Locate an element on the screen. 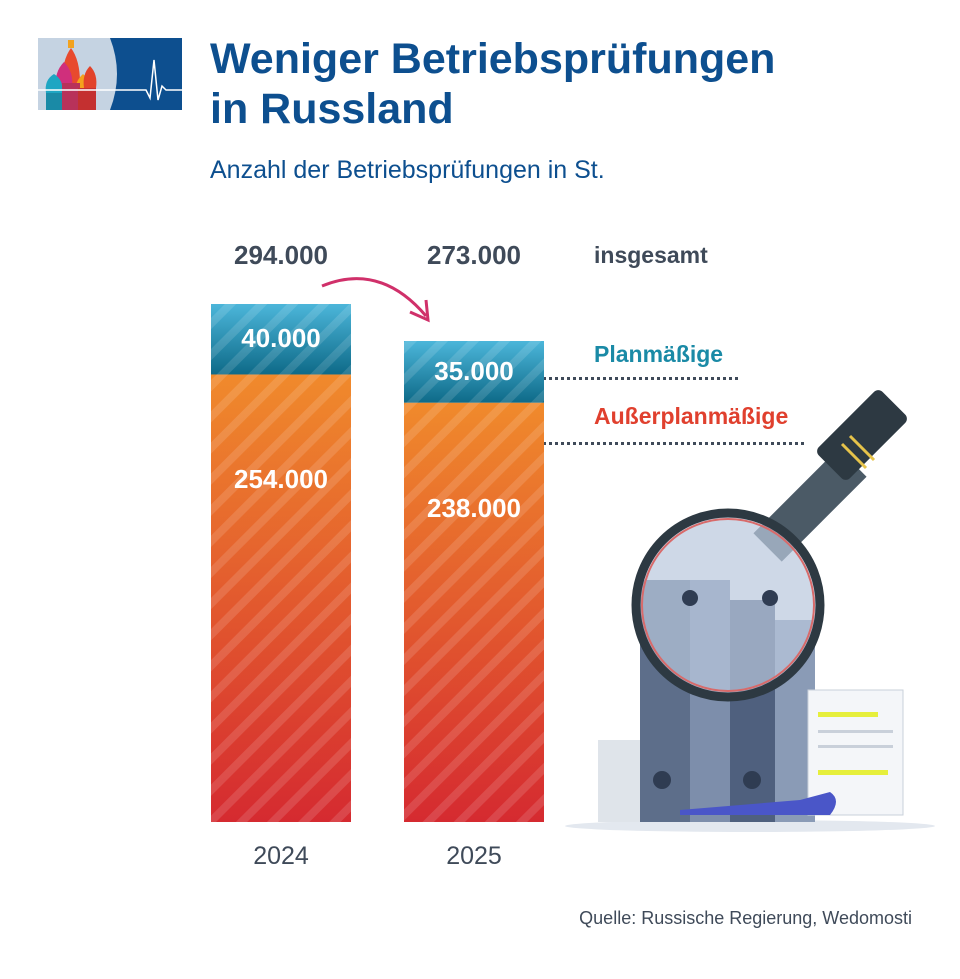  data-label-planned-2025: 35.000 is located at coordinates (474, 370).